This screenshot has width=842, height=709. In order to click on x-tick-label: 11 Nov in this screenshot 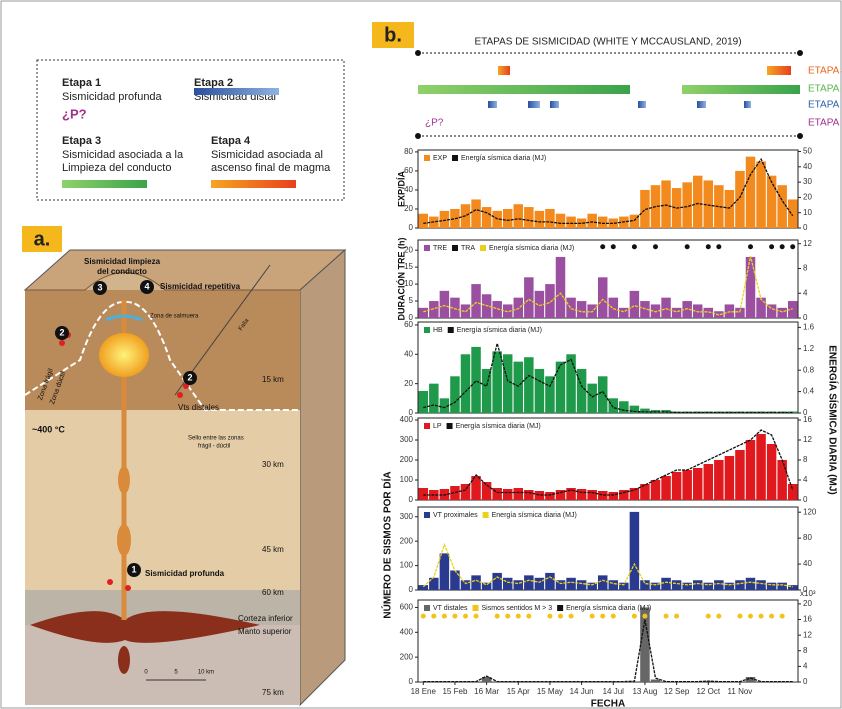, I will do `click(740, 691)`.